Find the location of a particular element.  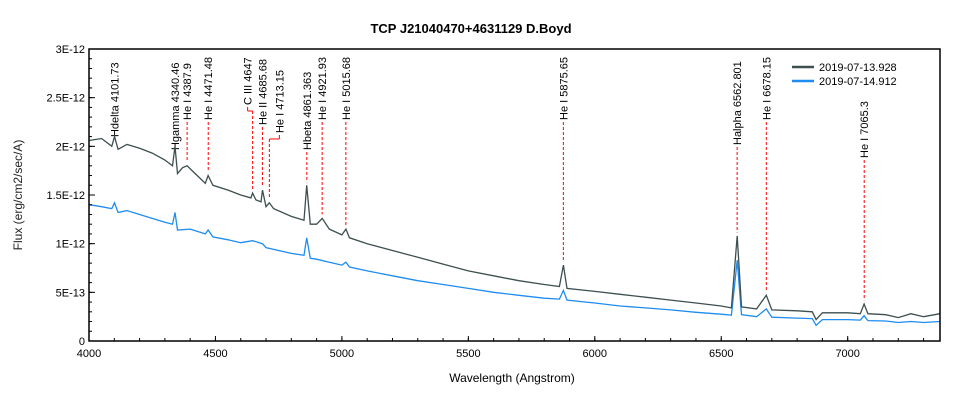

annotation-label: Hdelta 4101.73 is located at coordinates (116, 99).